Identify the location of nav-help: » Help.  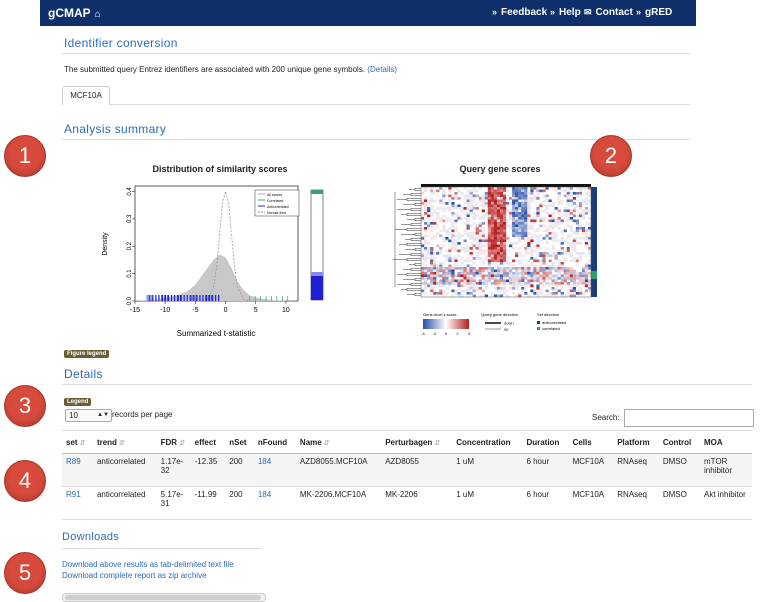
(565, 12).